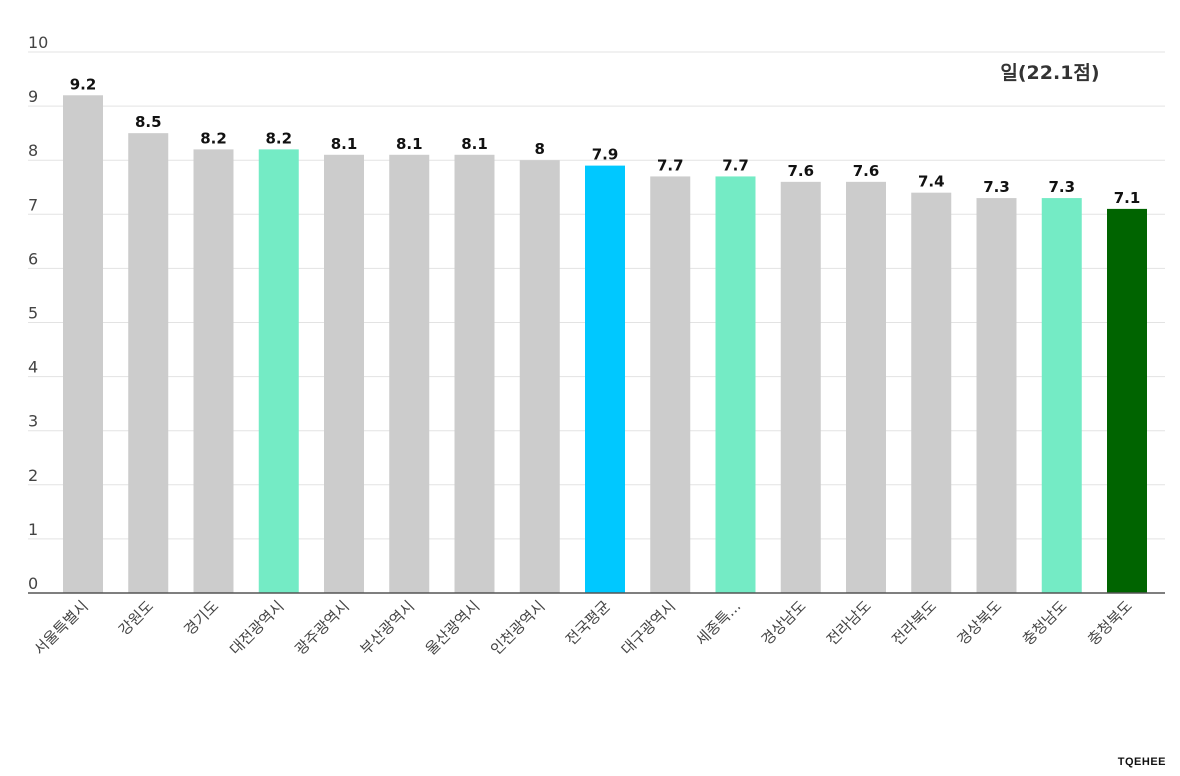 Image resolution: width=1180 pixels, height=776 pixels. I want to click on x-tick-label: 강원도, so click(136, 618).